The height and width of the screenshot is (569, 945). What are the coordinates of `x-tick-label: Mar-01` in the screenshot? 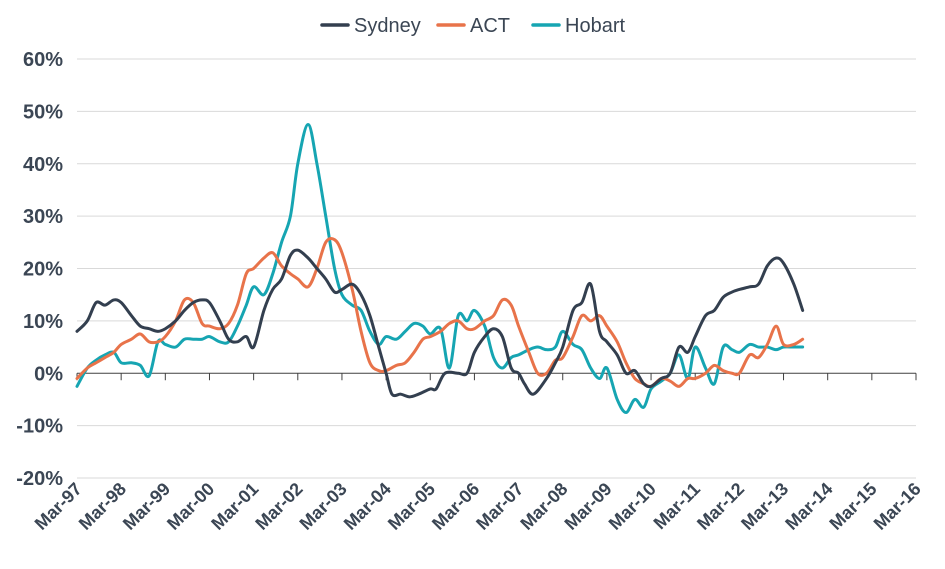 It's located at (234, 506).